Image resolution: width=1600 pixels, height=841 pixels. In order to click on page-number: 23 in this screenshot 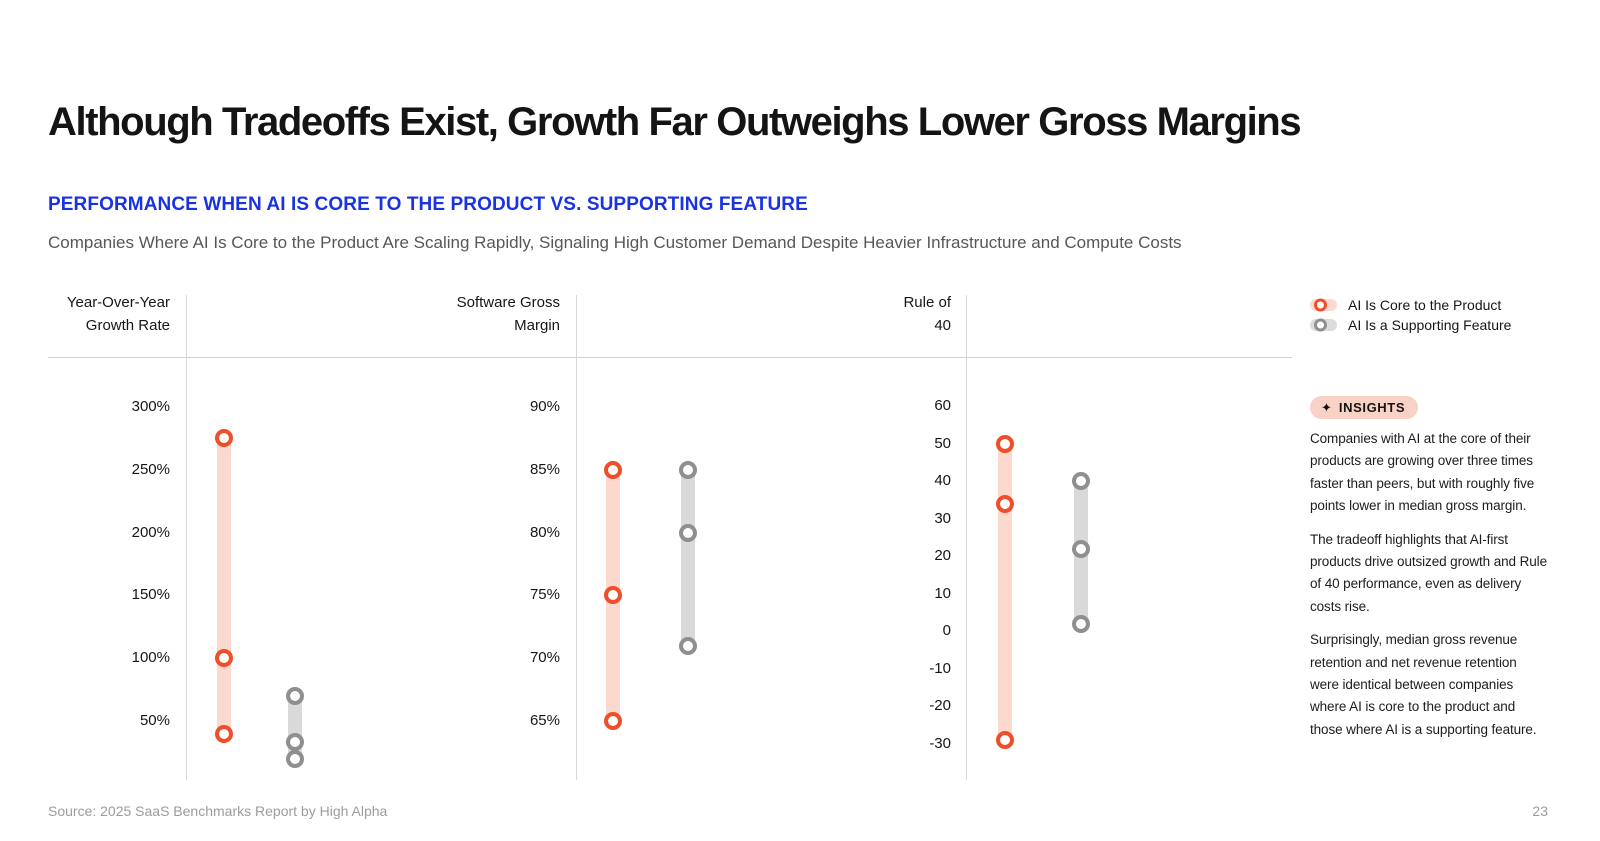, I will do `click(1540, 811)`.